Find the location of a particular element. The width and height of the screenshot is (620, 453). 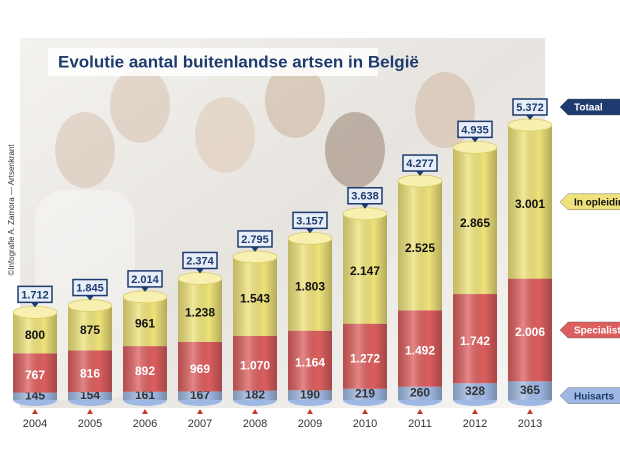

x-tick-label: 2013 is located at coordinates (530, 424).